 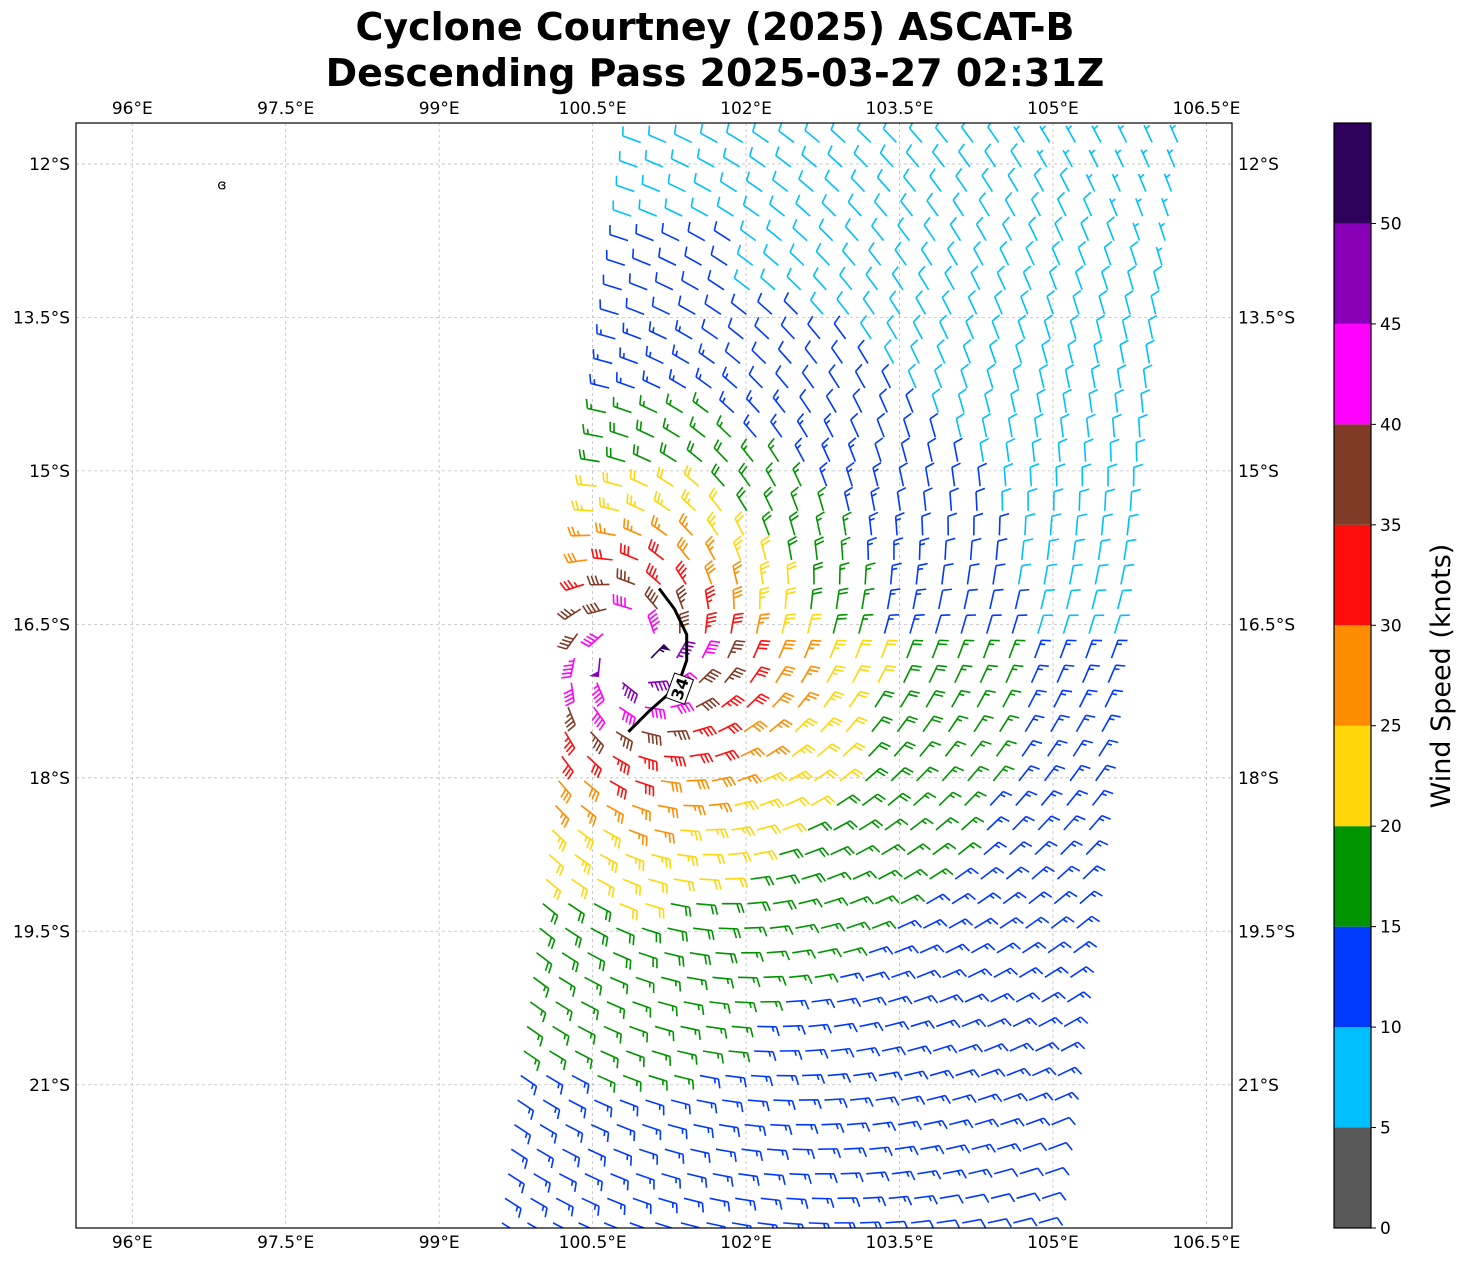 What do you see at coordinates (1053, 109) in the screenshot?
I see `lon-tick-label-top: 105°E` at bounding box center [1053, 109].